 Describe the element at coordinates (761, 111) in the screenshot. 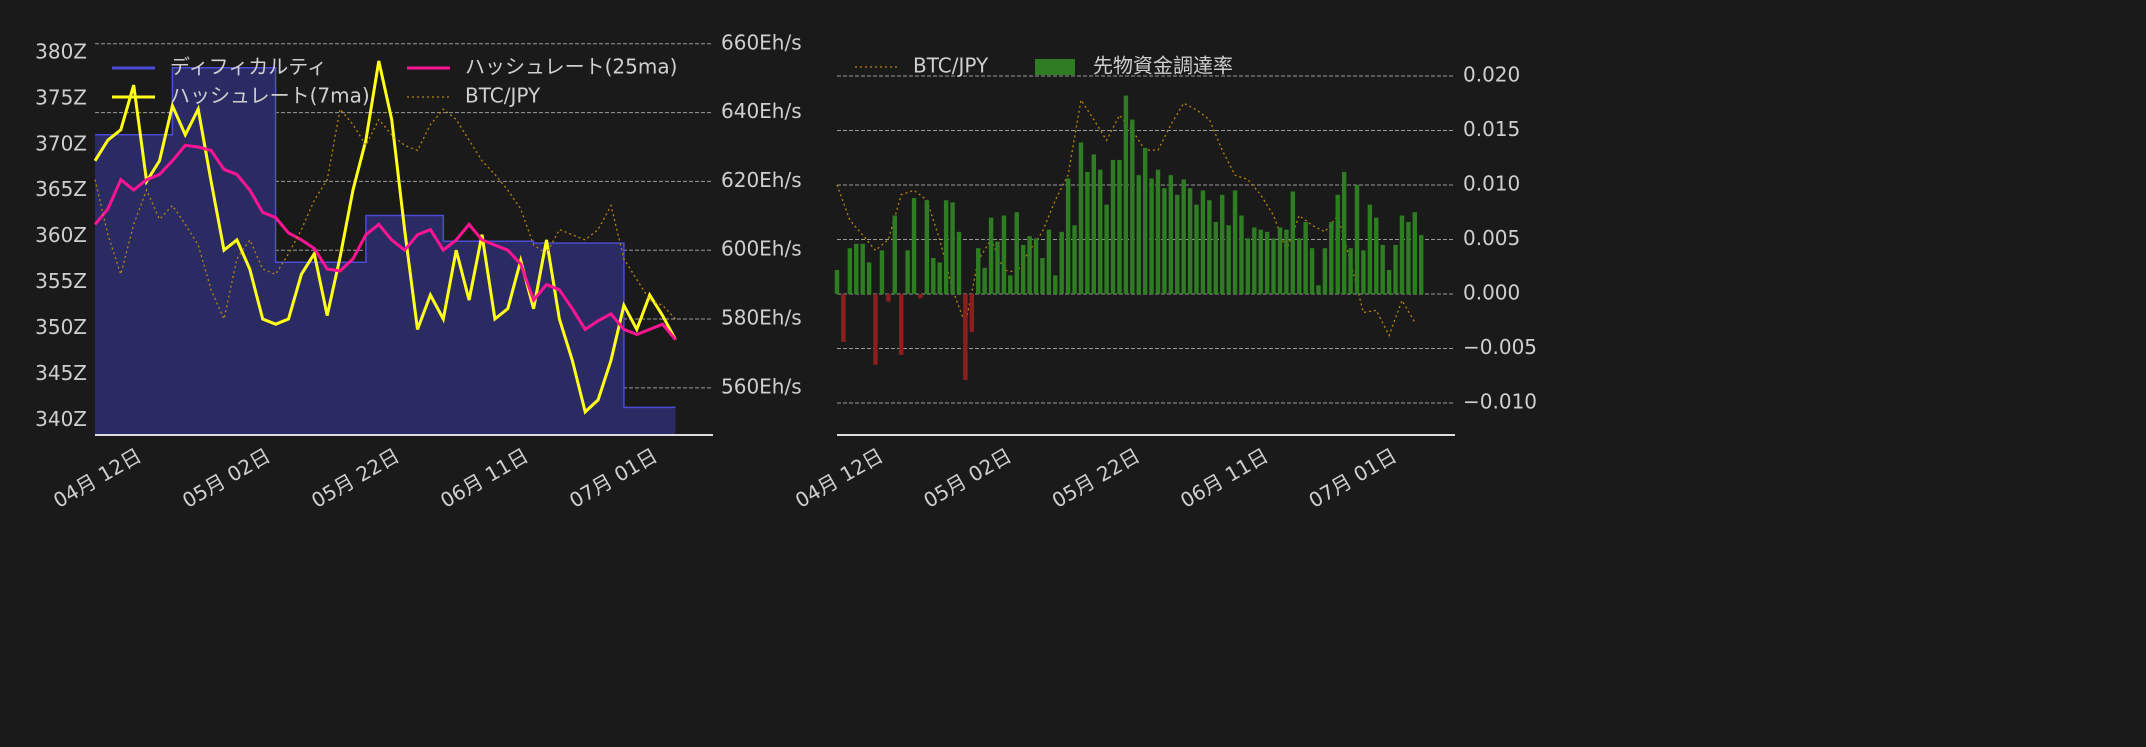

I see `y2-tick-label: 640Eh/s` at that location.